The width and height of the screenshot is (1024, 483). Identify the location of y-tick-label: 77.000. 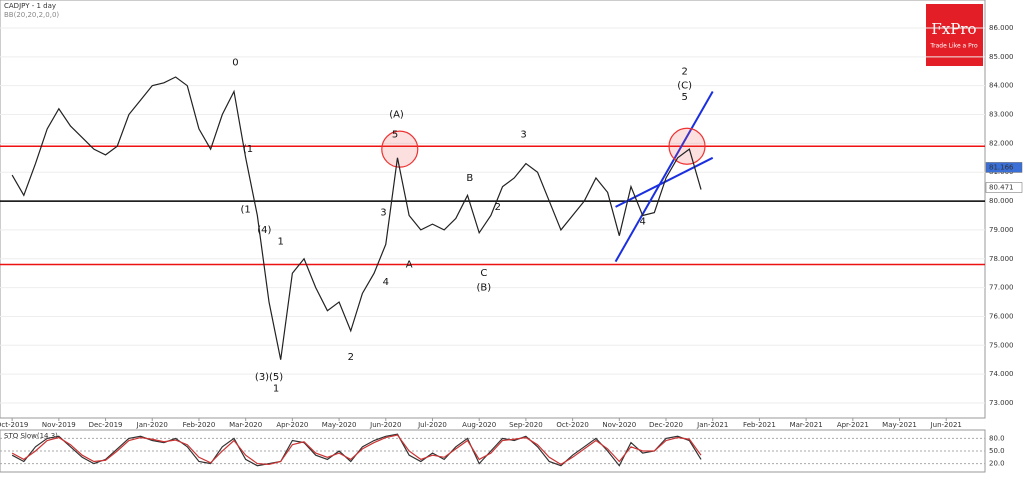
(1001, 288).